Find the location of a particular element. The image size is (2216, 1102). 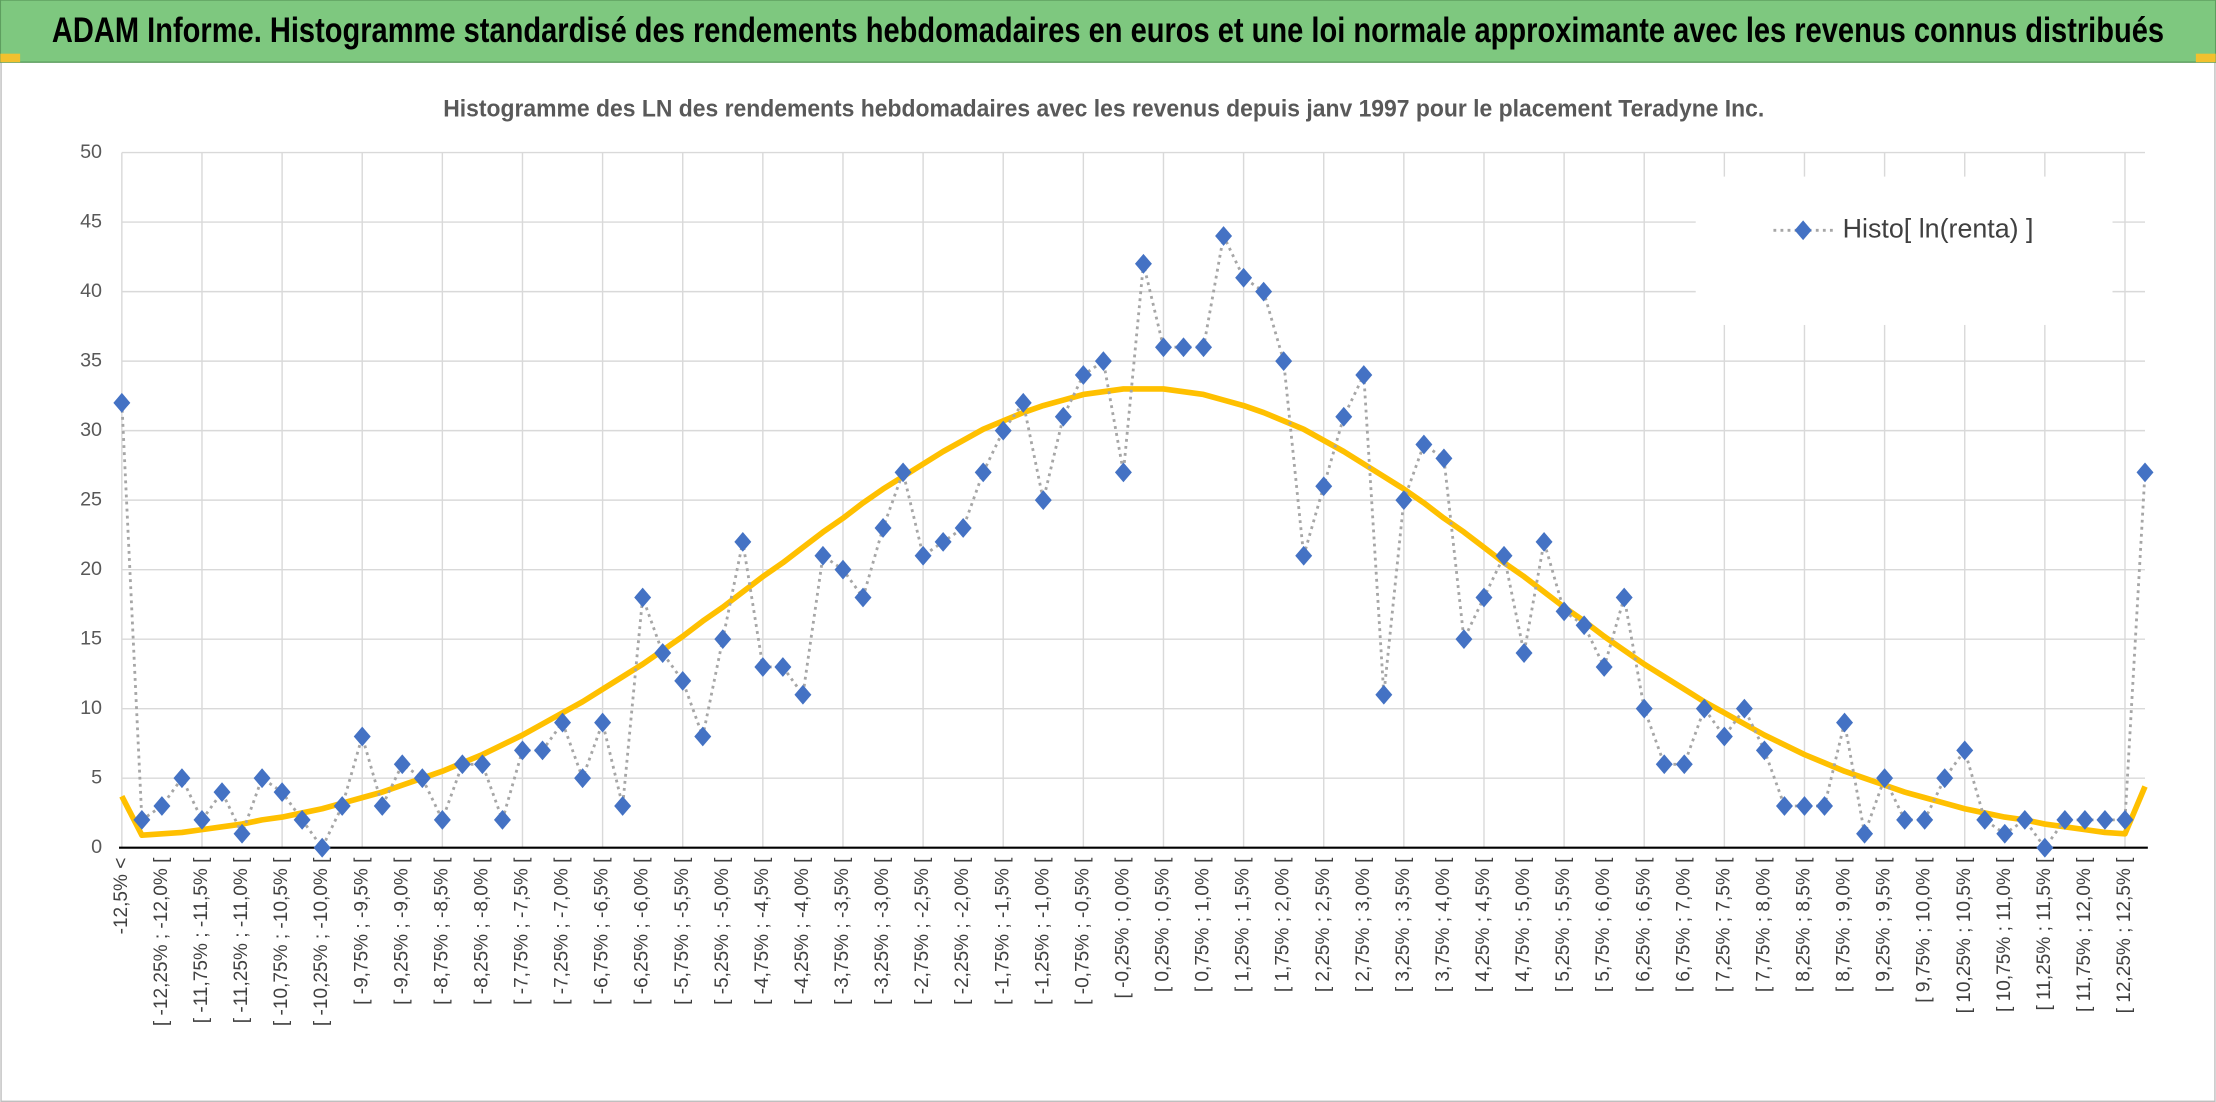

x-tick-label: [ -7,75% ; -7,5% [ is located at coordinates (522, 931).